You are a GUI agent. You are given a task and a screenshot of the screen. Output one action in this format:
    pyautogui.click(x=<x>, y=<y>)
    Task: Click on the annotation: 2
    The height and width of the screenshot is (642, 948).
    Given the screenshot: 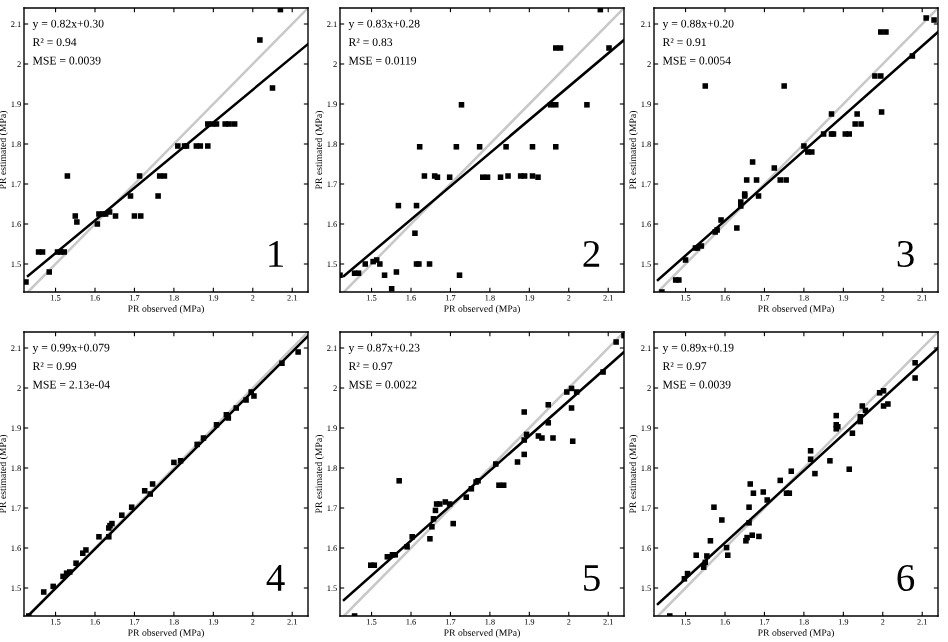 What is the action you would take?
    pyautogui.click(x=591, y=253)
    